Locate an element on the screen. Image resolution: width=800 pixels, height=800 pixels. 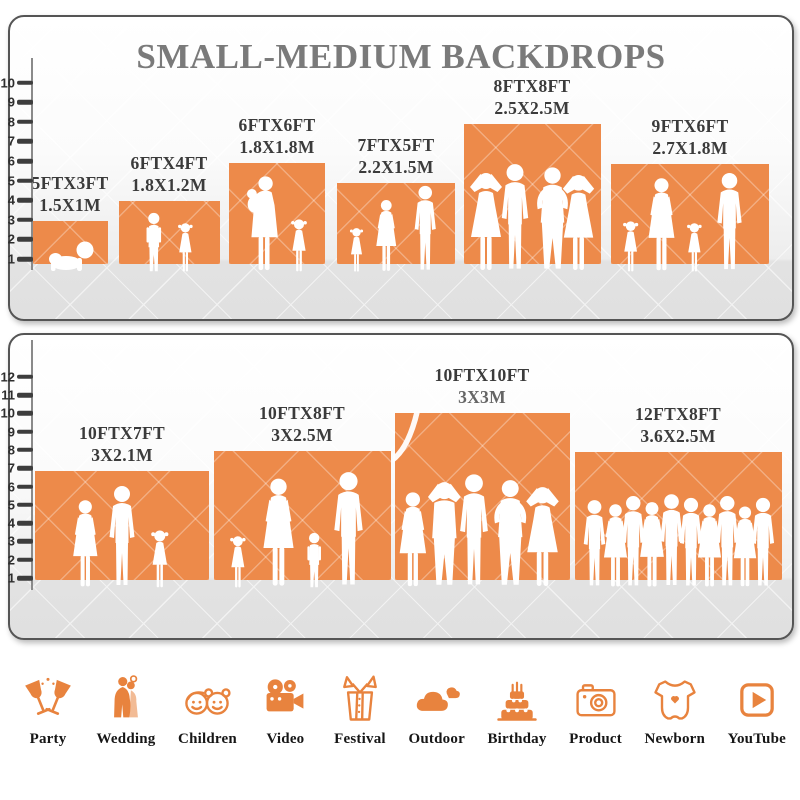
category-label: Birthday is located at coordinates (517, 739).